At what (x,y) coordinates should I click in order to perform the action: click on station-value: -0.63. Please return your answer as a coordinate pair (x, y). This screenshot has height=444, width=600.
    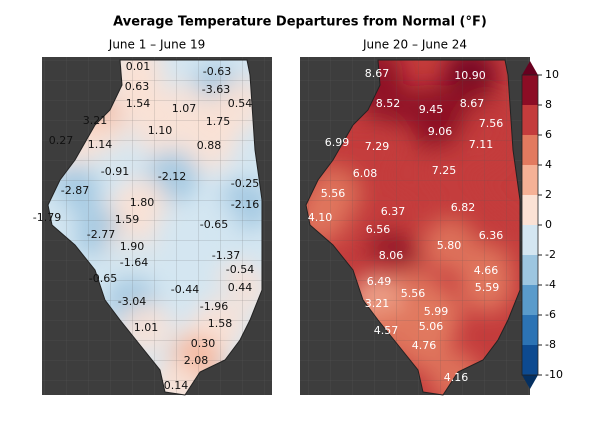
    Looking at the image, I should click on (217, 71).